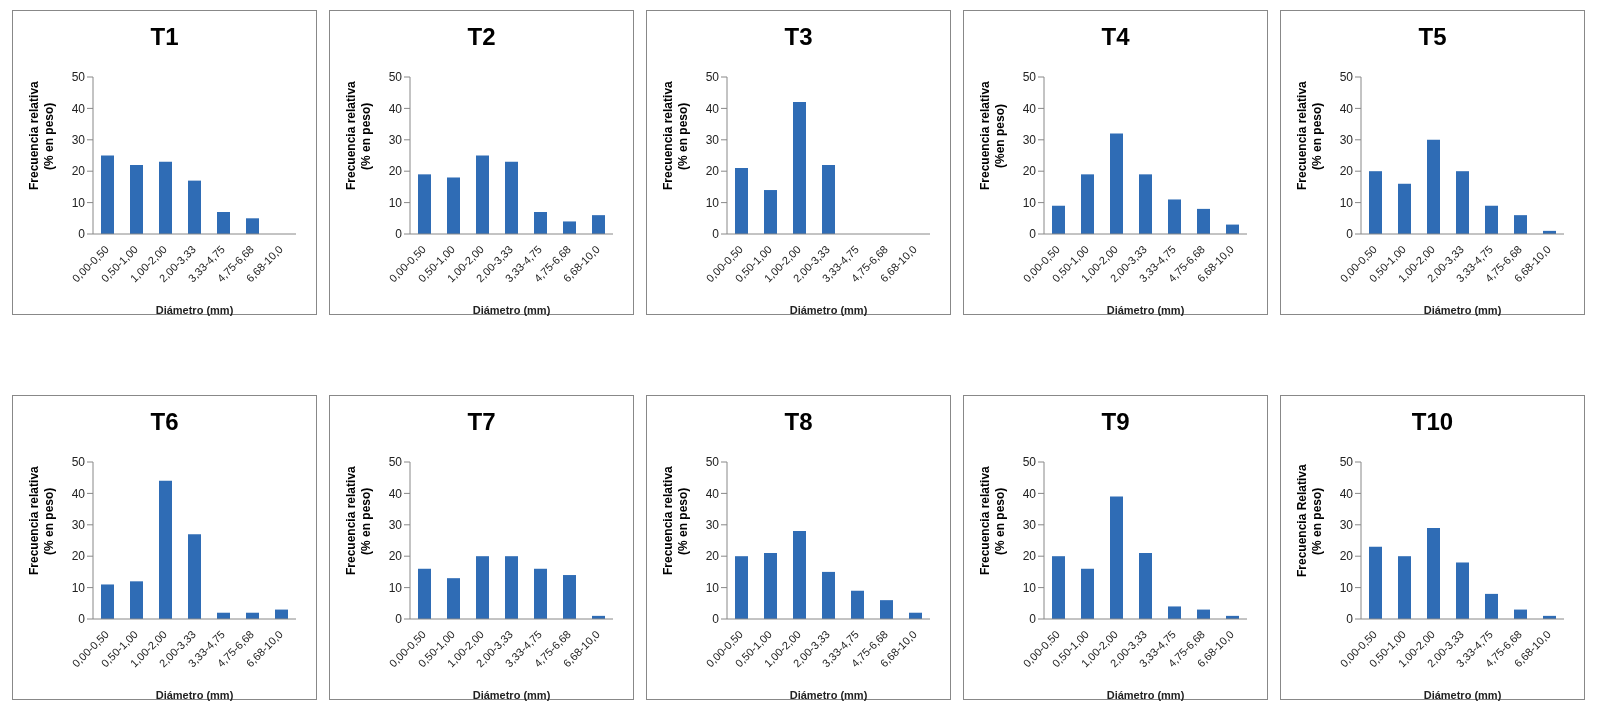  Describe the element at coordinates (164, 37) in the screenshot. I see `chart-title: T1` at that location.